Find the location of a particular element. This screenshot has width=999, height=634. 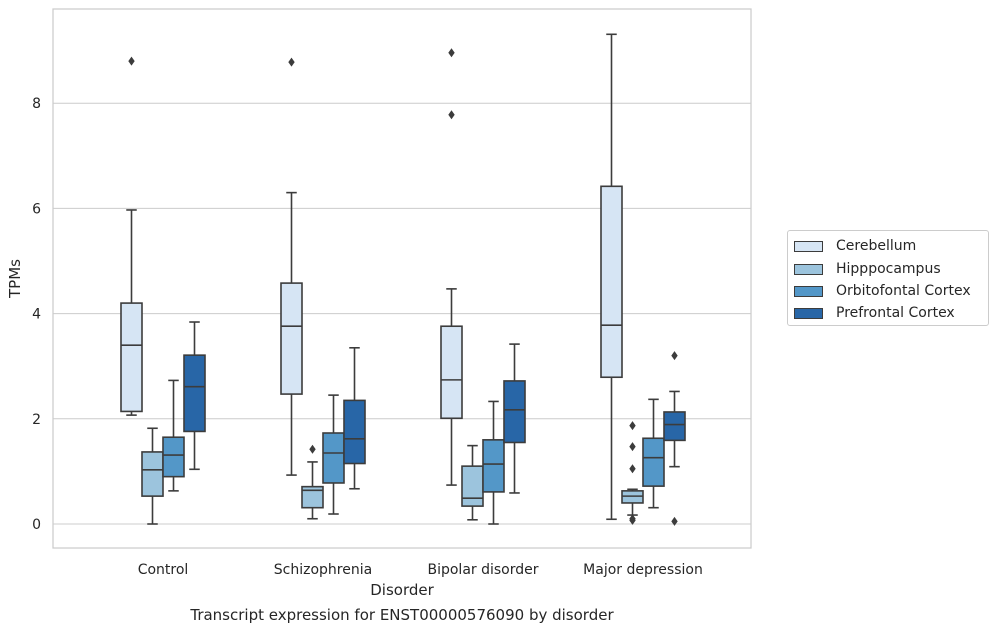

x-tick-label: Control is located at coordinates (163, 570).